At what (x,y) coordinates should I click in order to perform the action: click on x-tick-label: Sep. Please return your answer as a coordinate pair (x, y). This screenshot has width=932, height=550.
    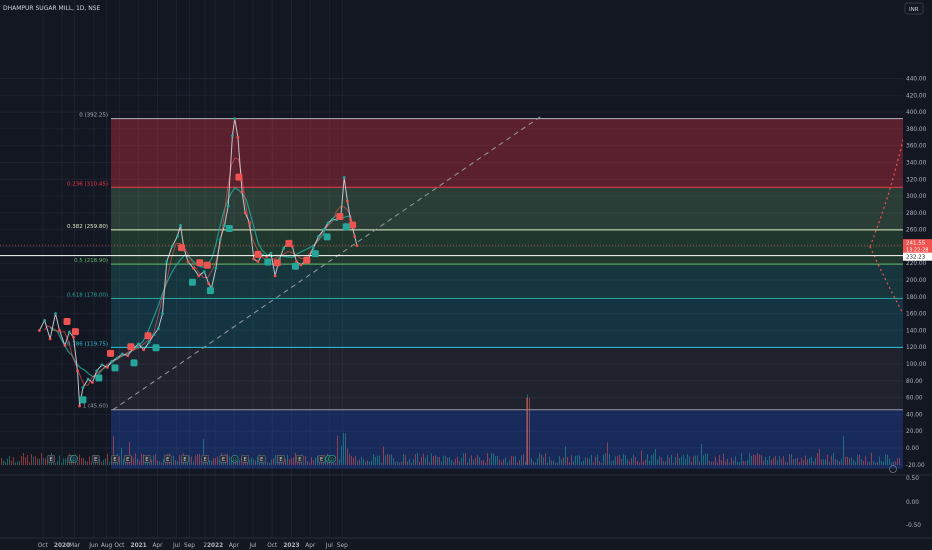
    Looking at the image, I should click on (342, 546).